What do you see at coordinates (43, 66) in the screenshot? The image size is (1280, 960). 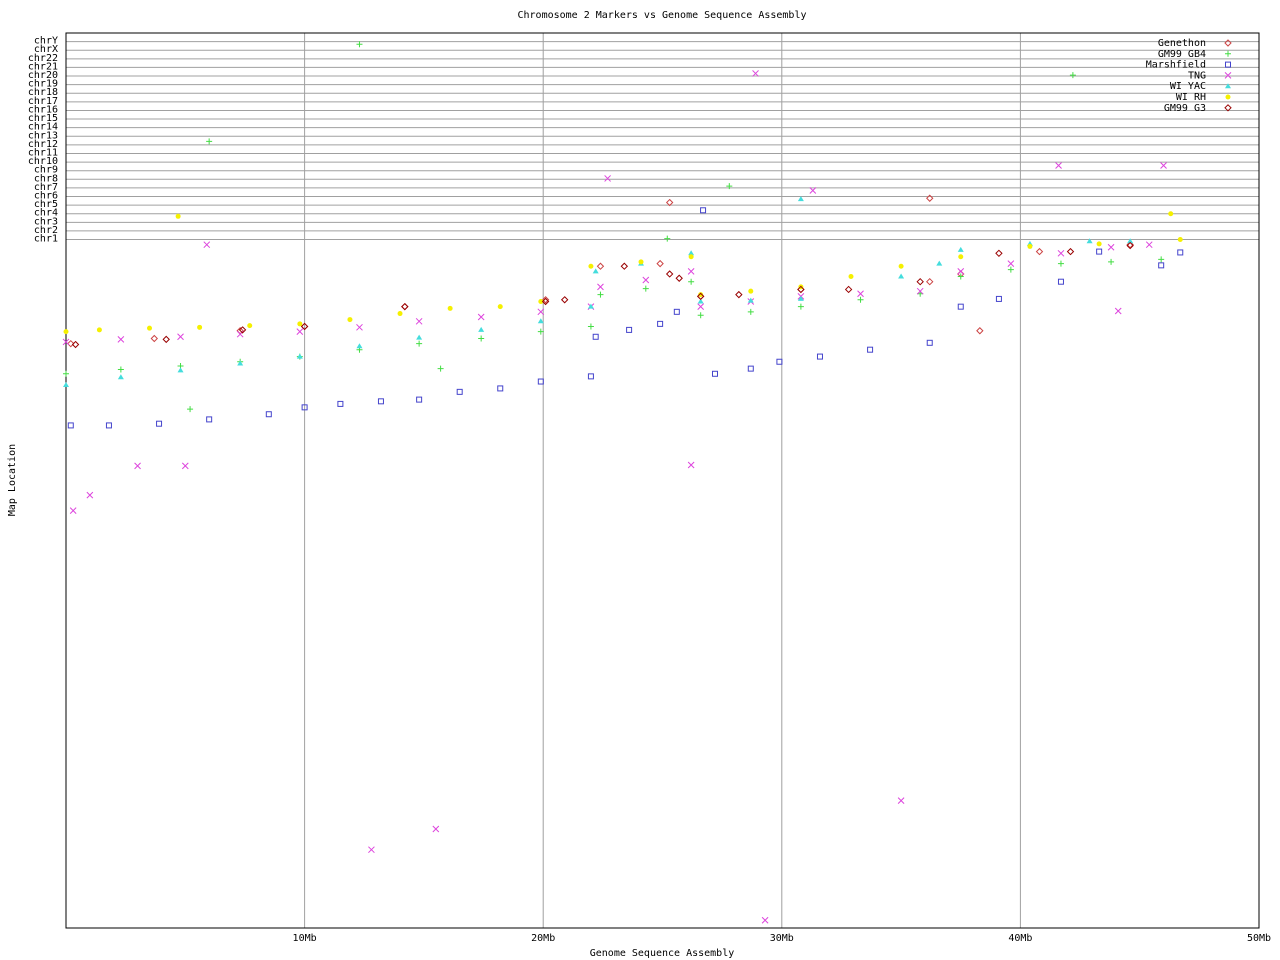 I see `y-tick-label: chr21` at bounding box center [43, 66].